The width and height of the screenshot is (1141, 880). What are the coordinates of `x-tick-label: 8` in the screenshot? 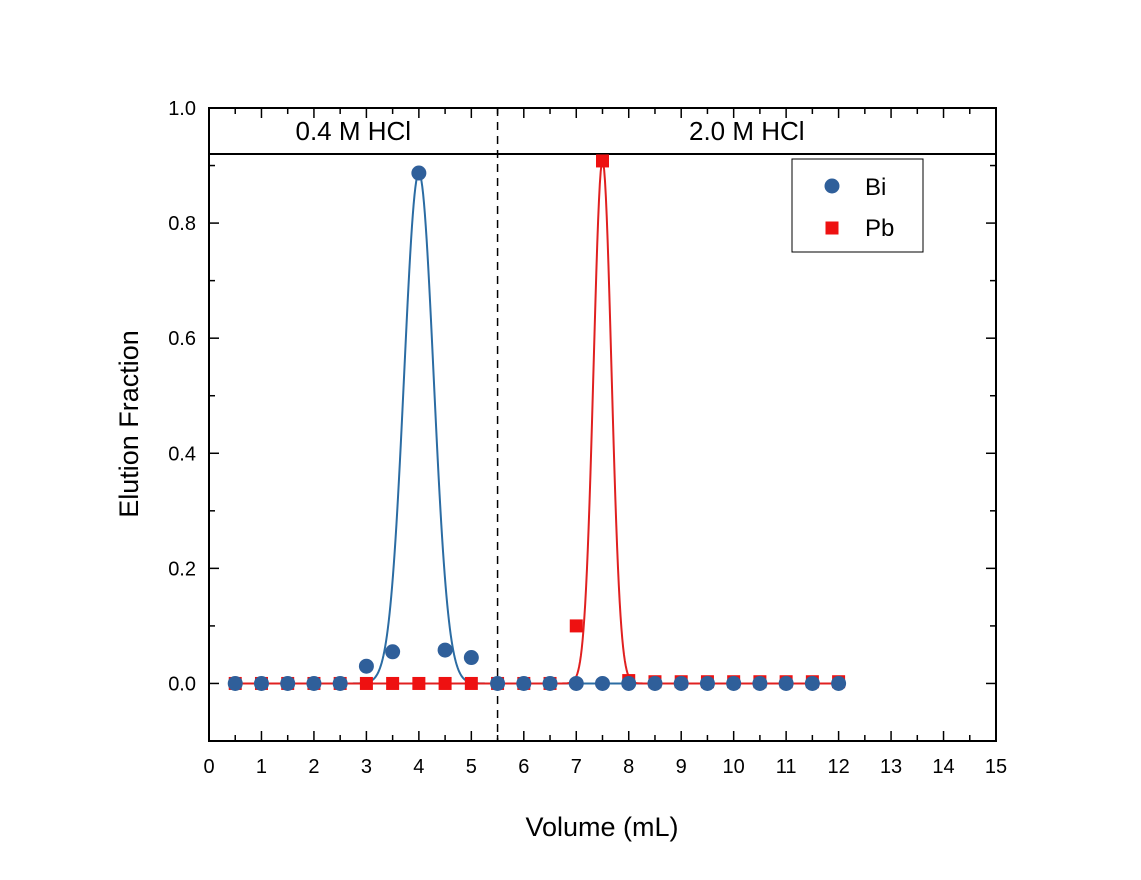 It's located at (628, 767).